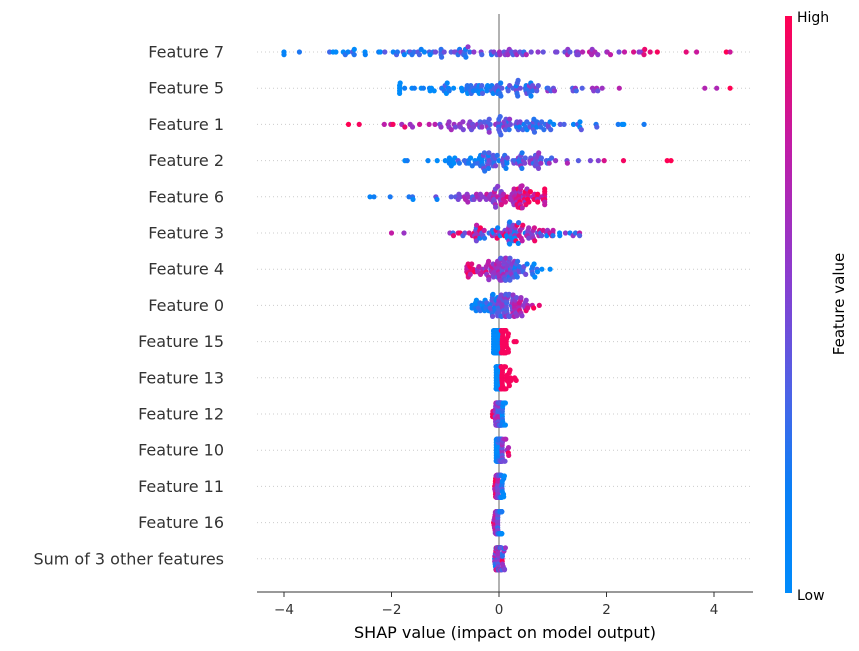  What do you see at coordinates (181, 341) in the screenshot?
I see `feature-label: Feature 15` at bounding box center [181, 341].